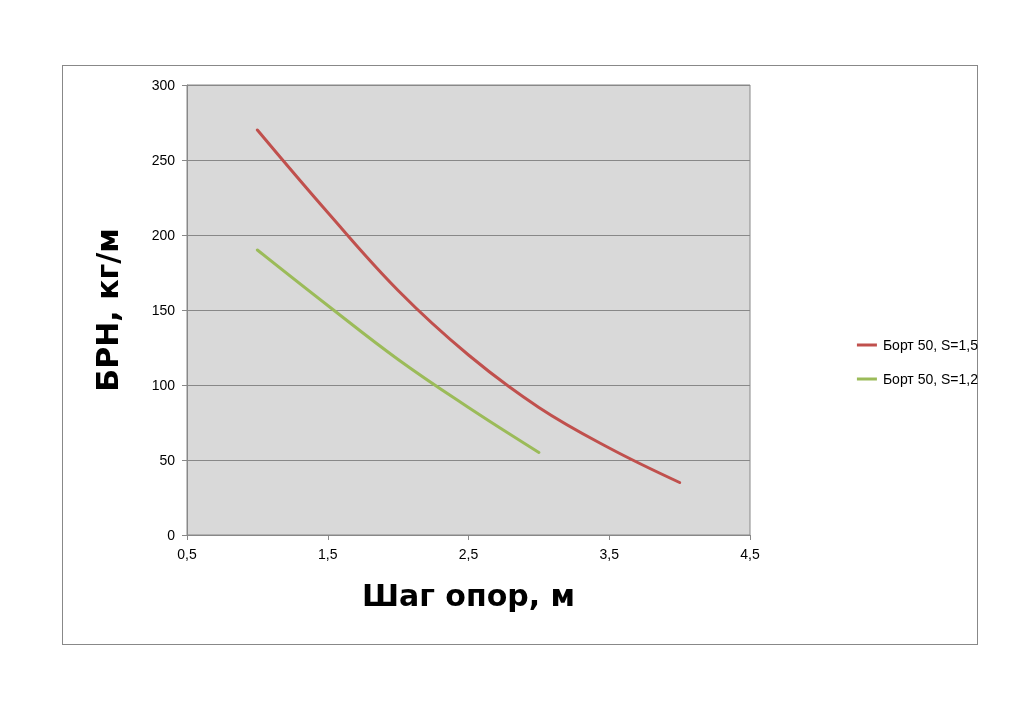 The width and height of the screenshot is (1023, 724). Describe the element at coordinates (163, 385) in the screenshot. I see `y-tick-label: 100` at that location.